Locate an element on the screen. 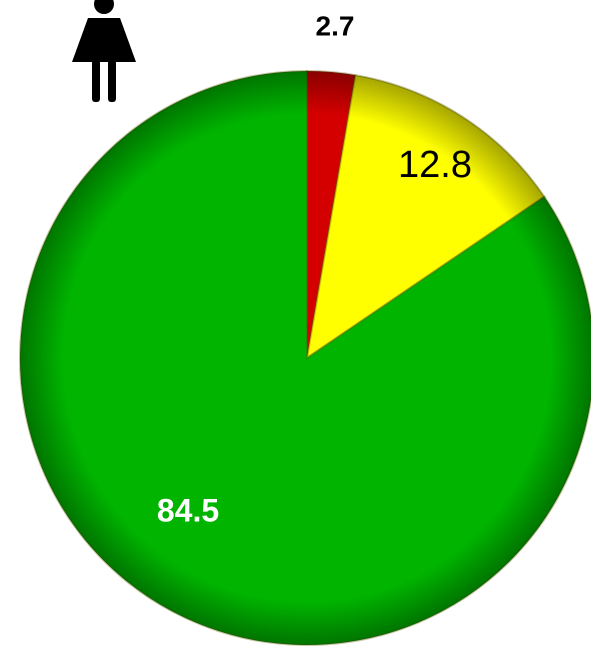 The height and width of the screenshot is (648, 591). woman-icon is located at coordinates (104, 51).